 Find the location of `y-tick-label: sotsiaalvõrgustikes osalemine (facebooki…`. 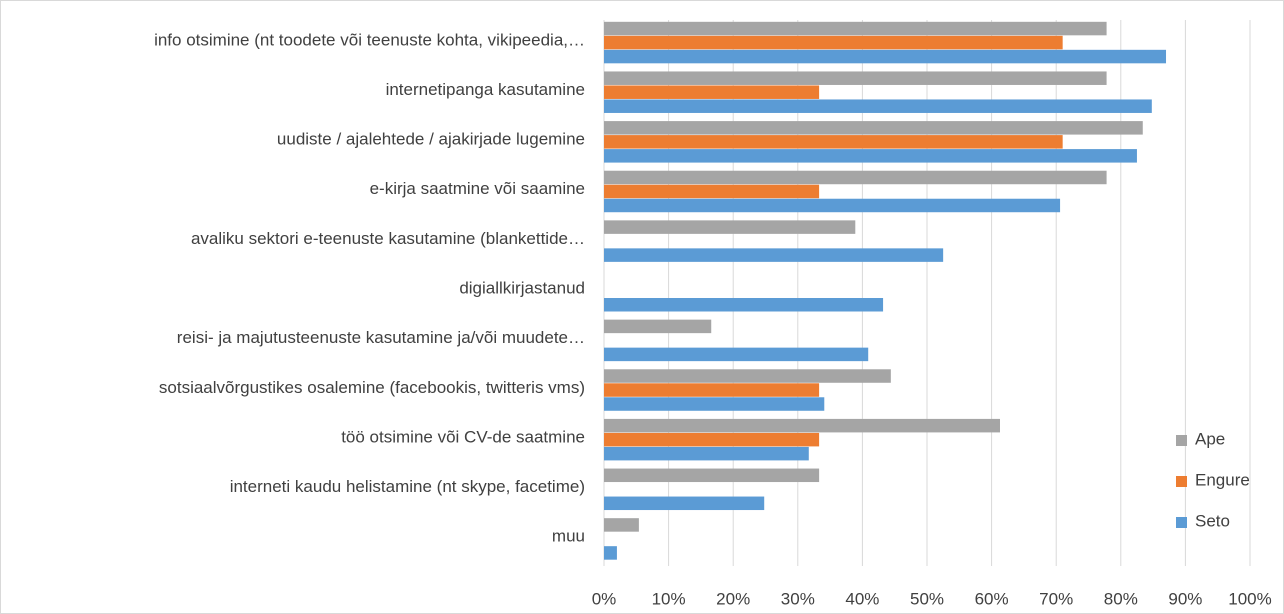

y-tick-label: sotsiaalvõrgustikes osalemine (facebooki… is located at coordinates (372, 387).